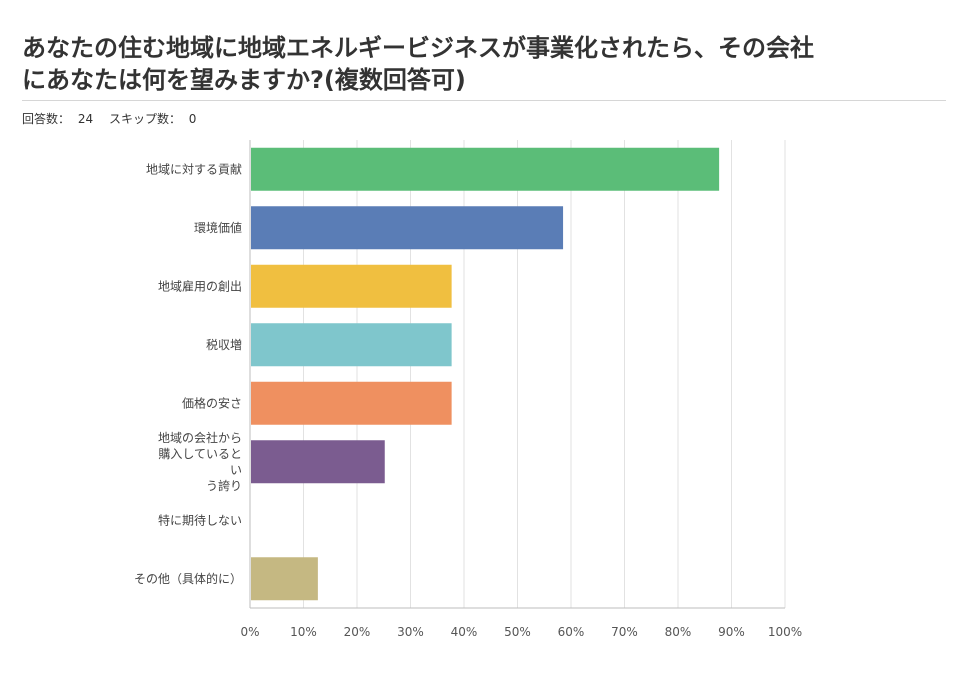 The width and height of the screenshot is (960, 674). What do you see at coordinates (731, 632) in the screenshot?
I see `x-tick-label: 90%` at bounding box center [731, 632].